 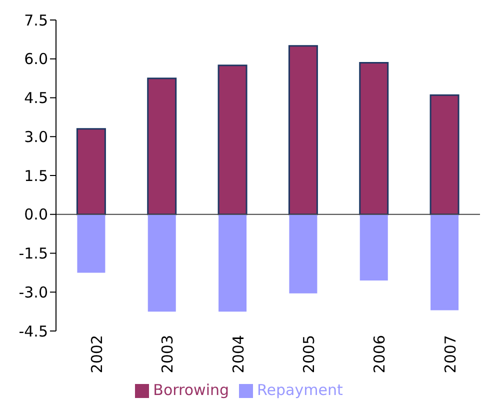 What do you see at coordinates (300, 390) in the screenshot?
I see `legend-label: Repayment` at bounding box center [300, 390].